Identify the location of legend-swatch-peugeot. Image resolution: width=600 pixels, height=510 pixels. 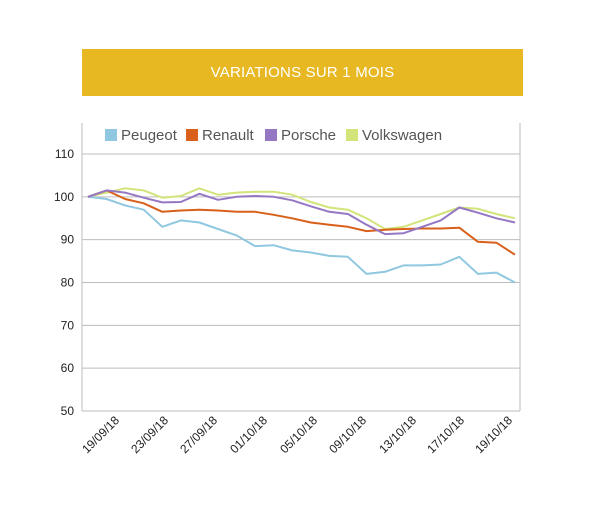
(111, 135).